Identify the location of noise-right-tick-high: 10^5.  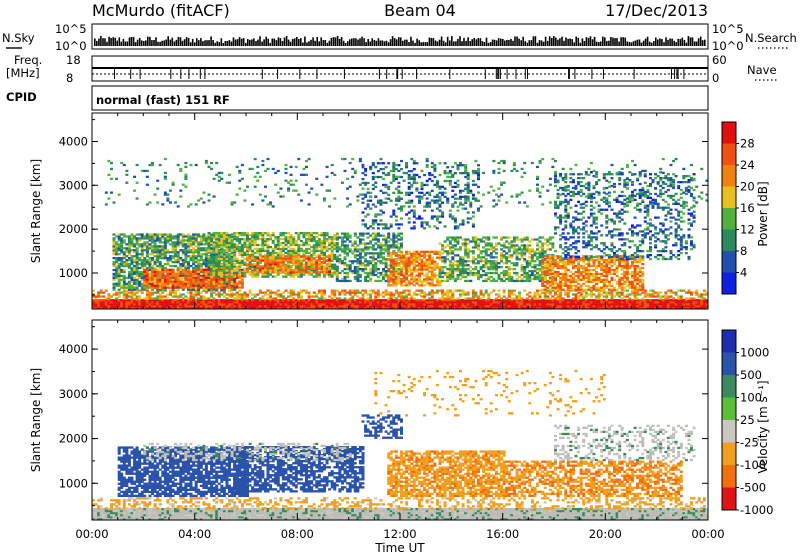
(728, 29).